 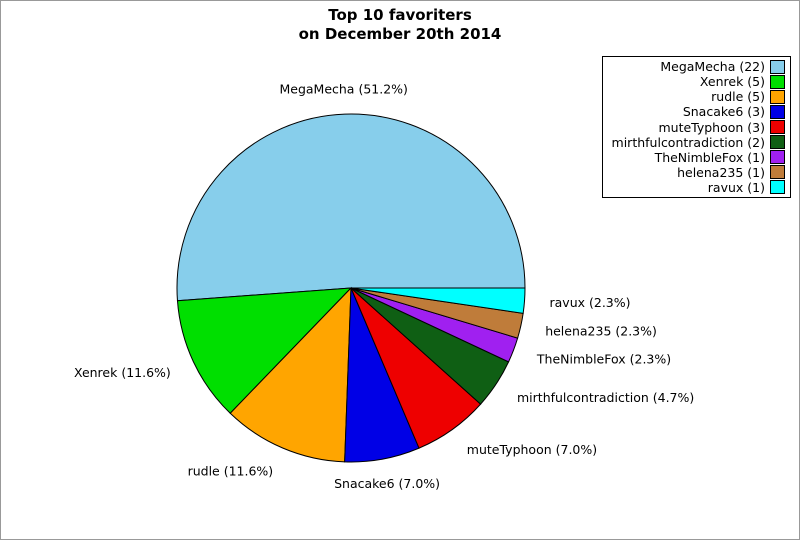 I want to click on legend-label: helena235 (1), so click(x=721, y=172).